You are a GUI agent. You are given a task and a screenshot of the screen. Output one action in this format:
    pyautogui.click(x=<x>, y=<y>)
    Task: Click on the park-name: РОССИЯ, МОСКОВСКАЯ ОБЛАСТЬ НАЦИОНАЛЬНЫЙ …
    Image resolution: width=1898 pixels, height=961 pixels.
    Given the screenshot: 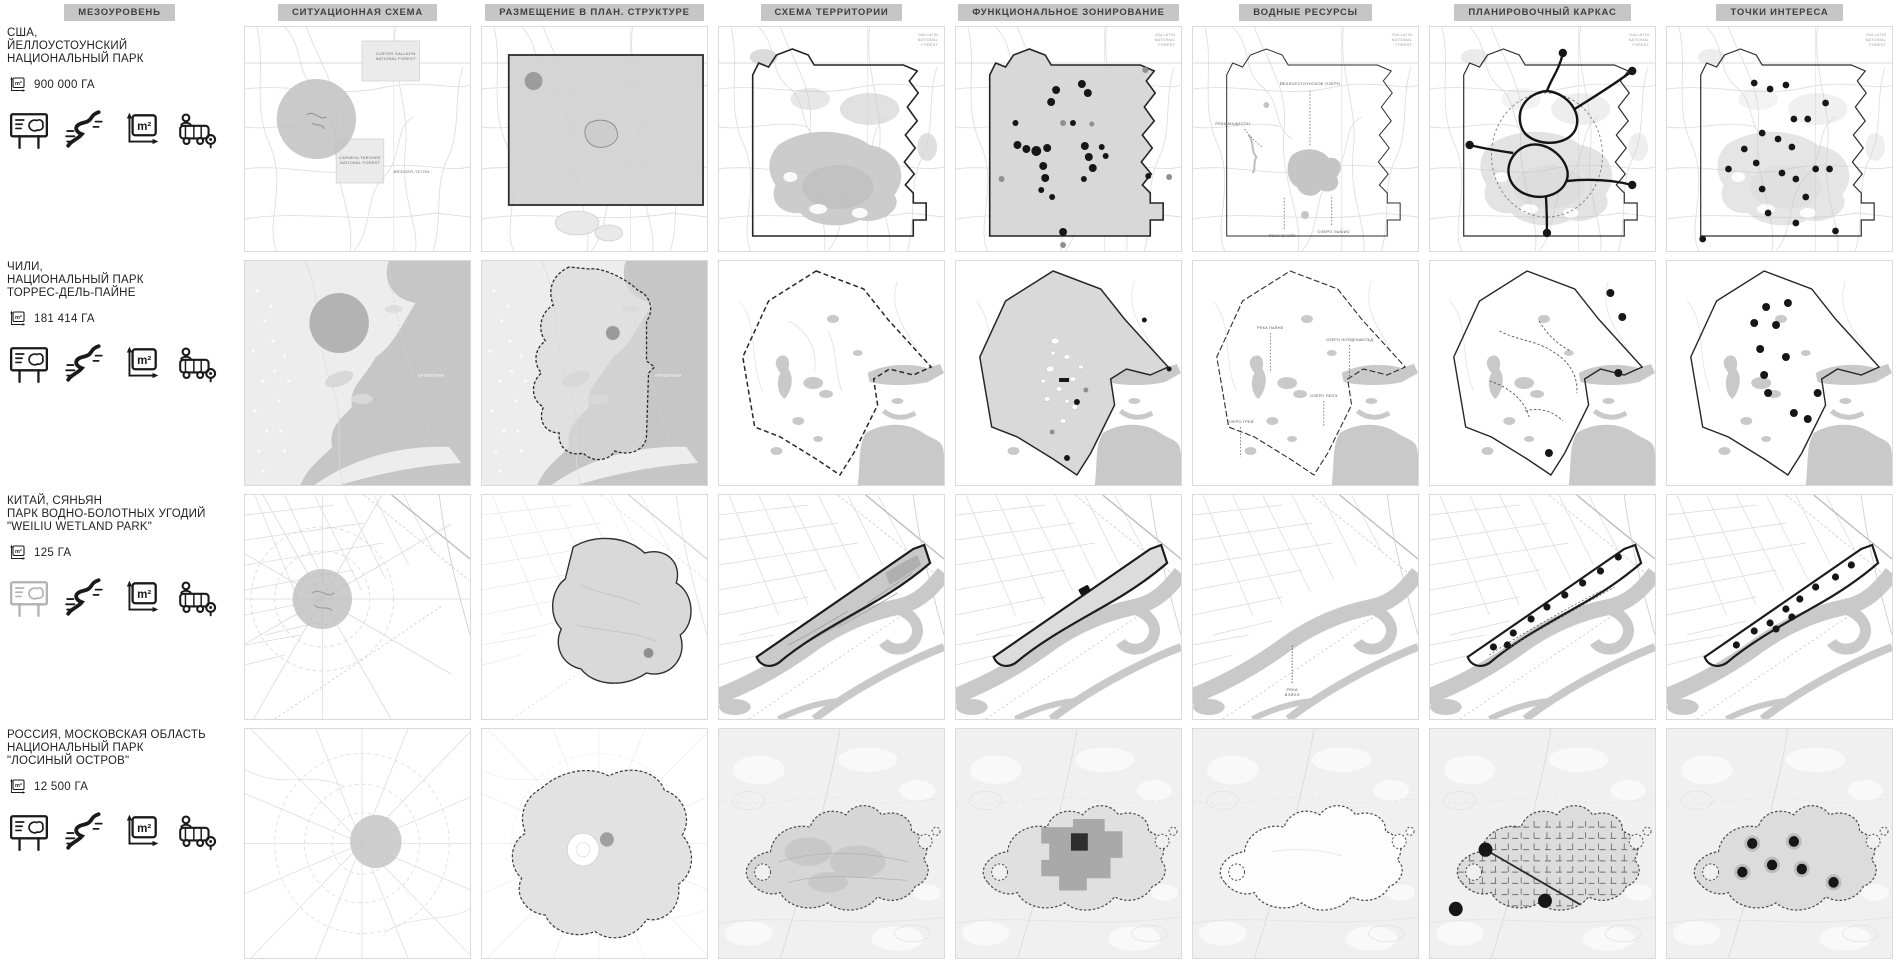 What is the action you would take?
    pyautogui.click(x=122, y=748)
    